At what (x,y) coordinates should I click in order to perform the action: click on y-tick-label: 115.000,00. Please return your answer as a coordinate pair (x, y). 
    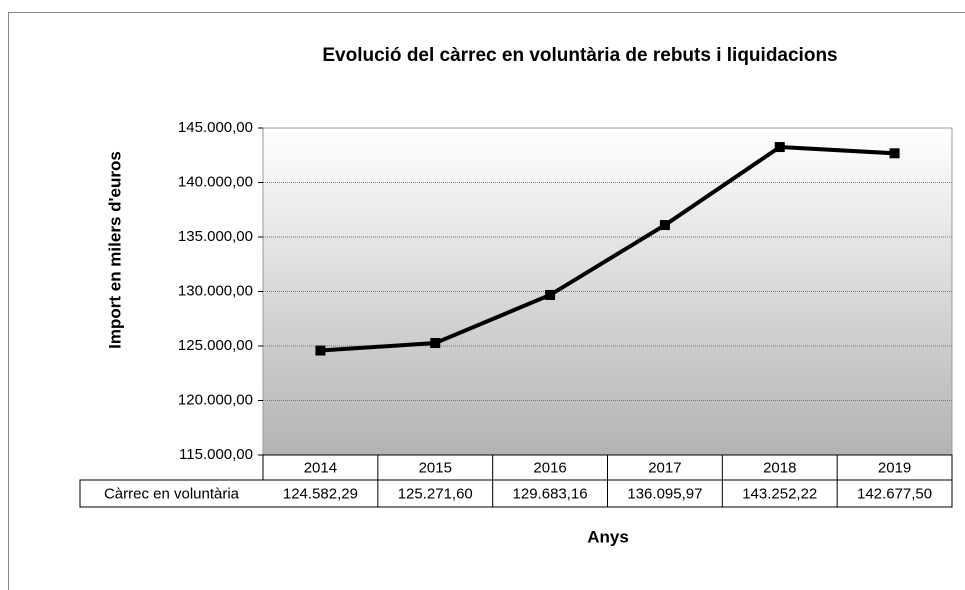
    Looking at the image, I should click on (216, 454).